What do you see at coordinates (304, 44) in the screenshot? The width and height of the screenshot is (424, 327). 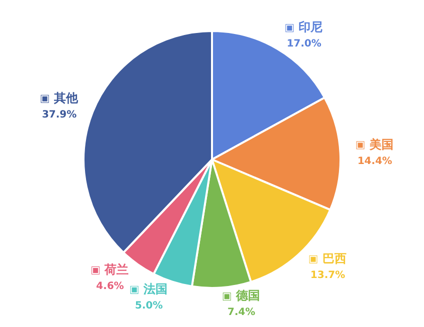 I see `data-label: 17.0%` at bounding box center [304, 44].